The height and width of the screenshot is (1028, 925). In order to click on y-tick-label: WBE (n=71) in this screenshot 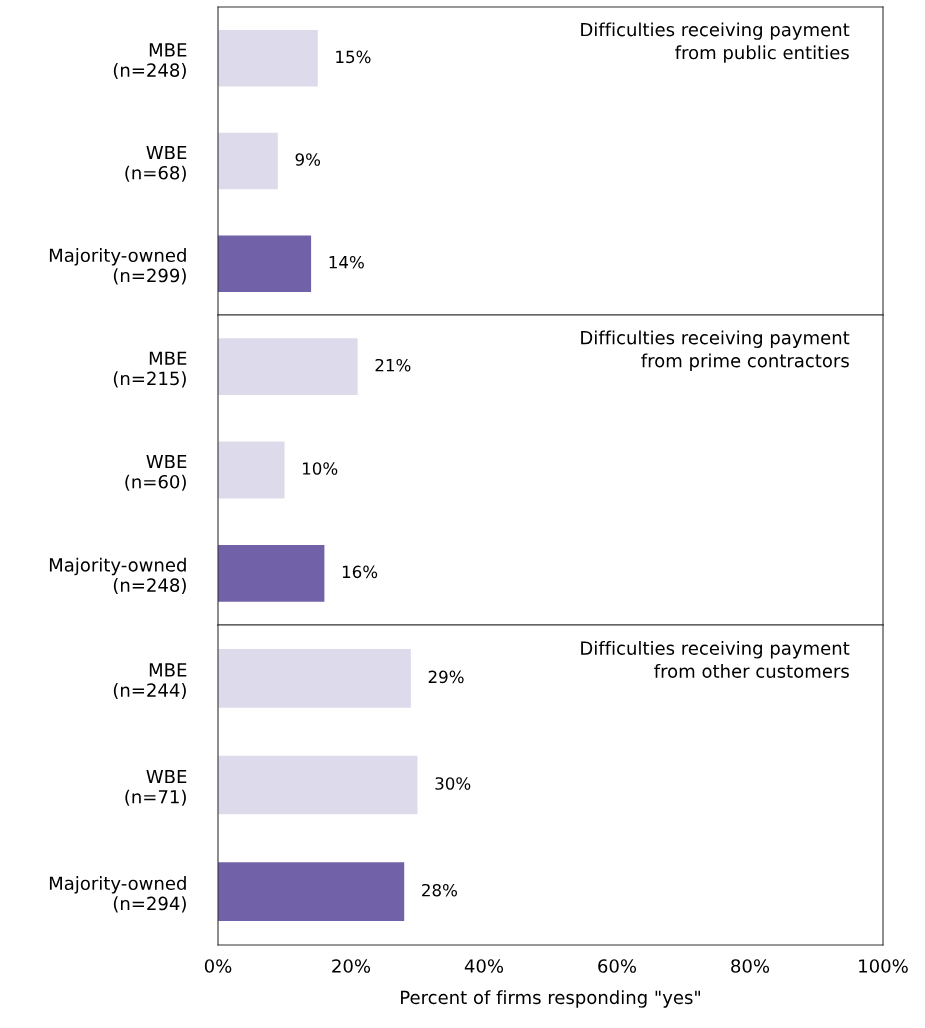, I will do `click(156, 787)`.